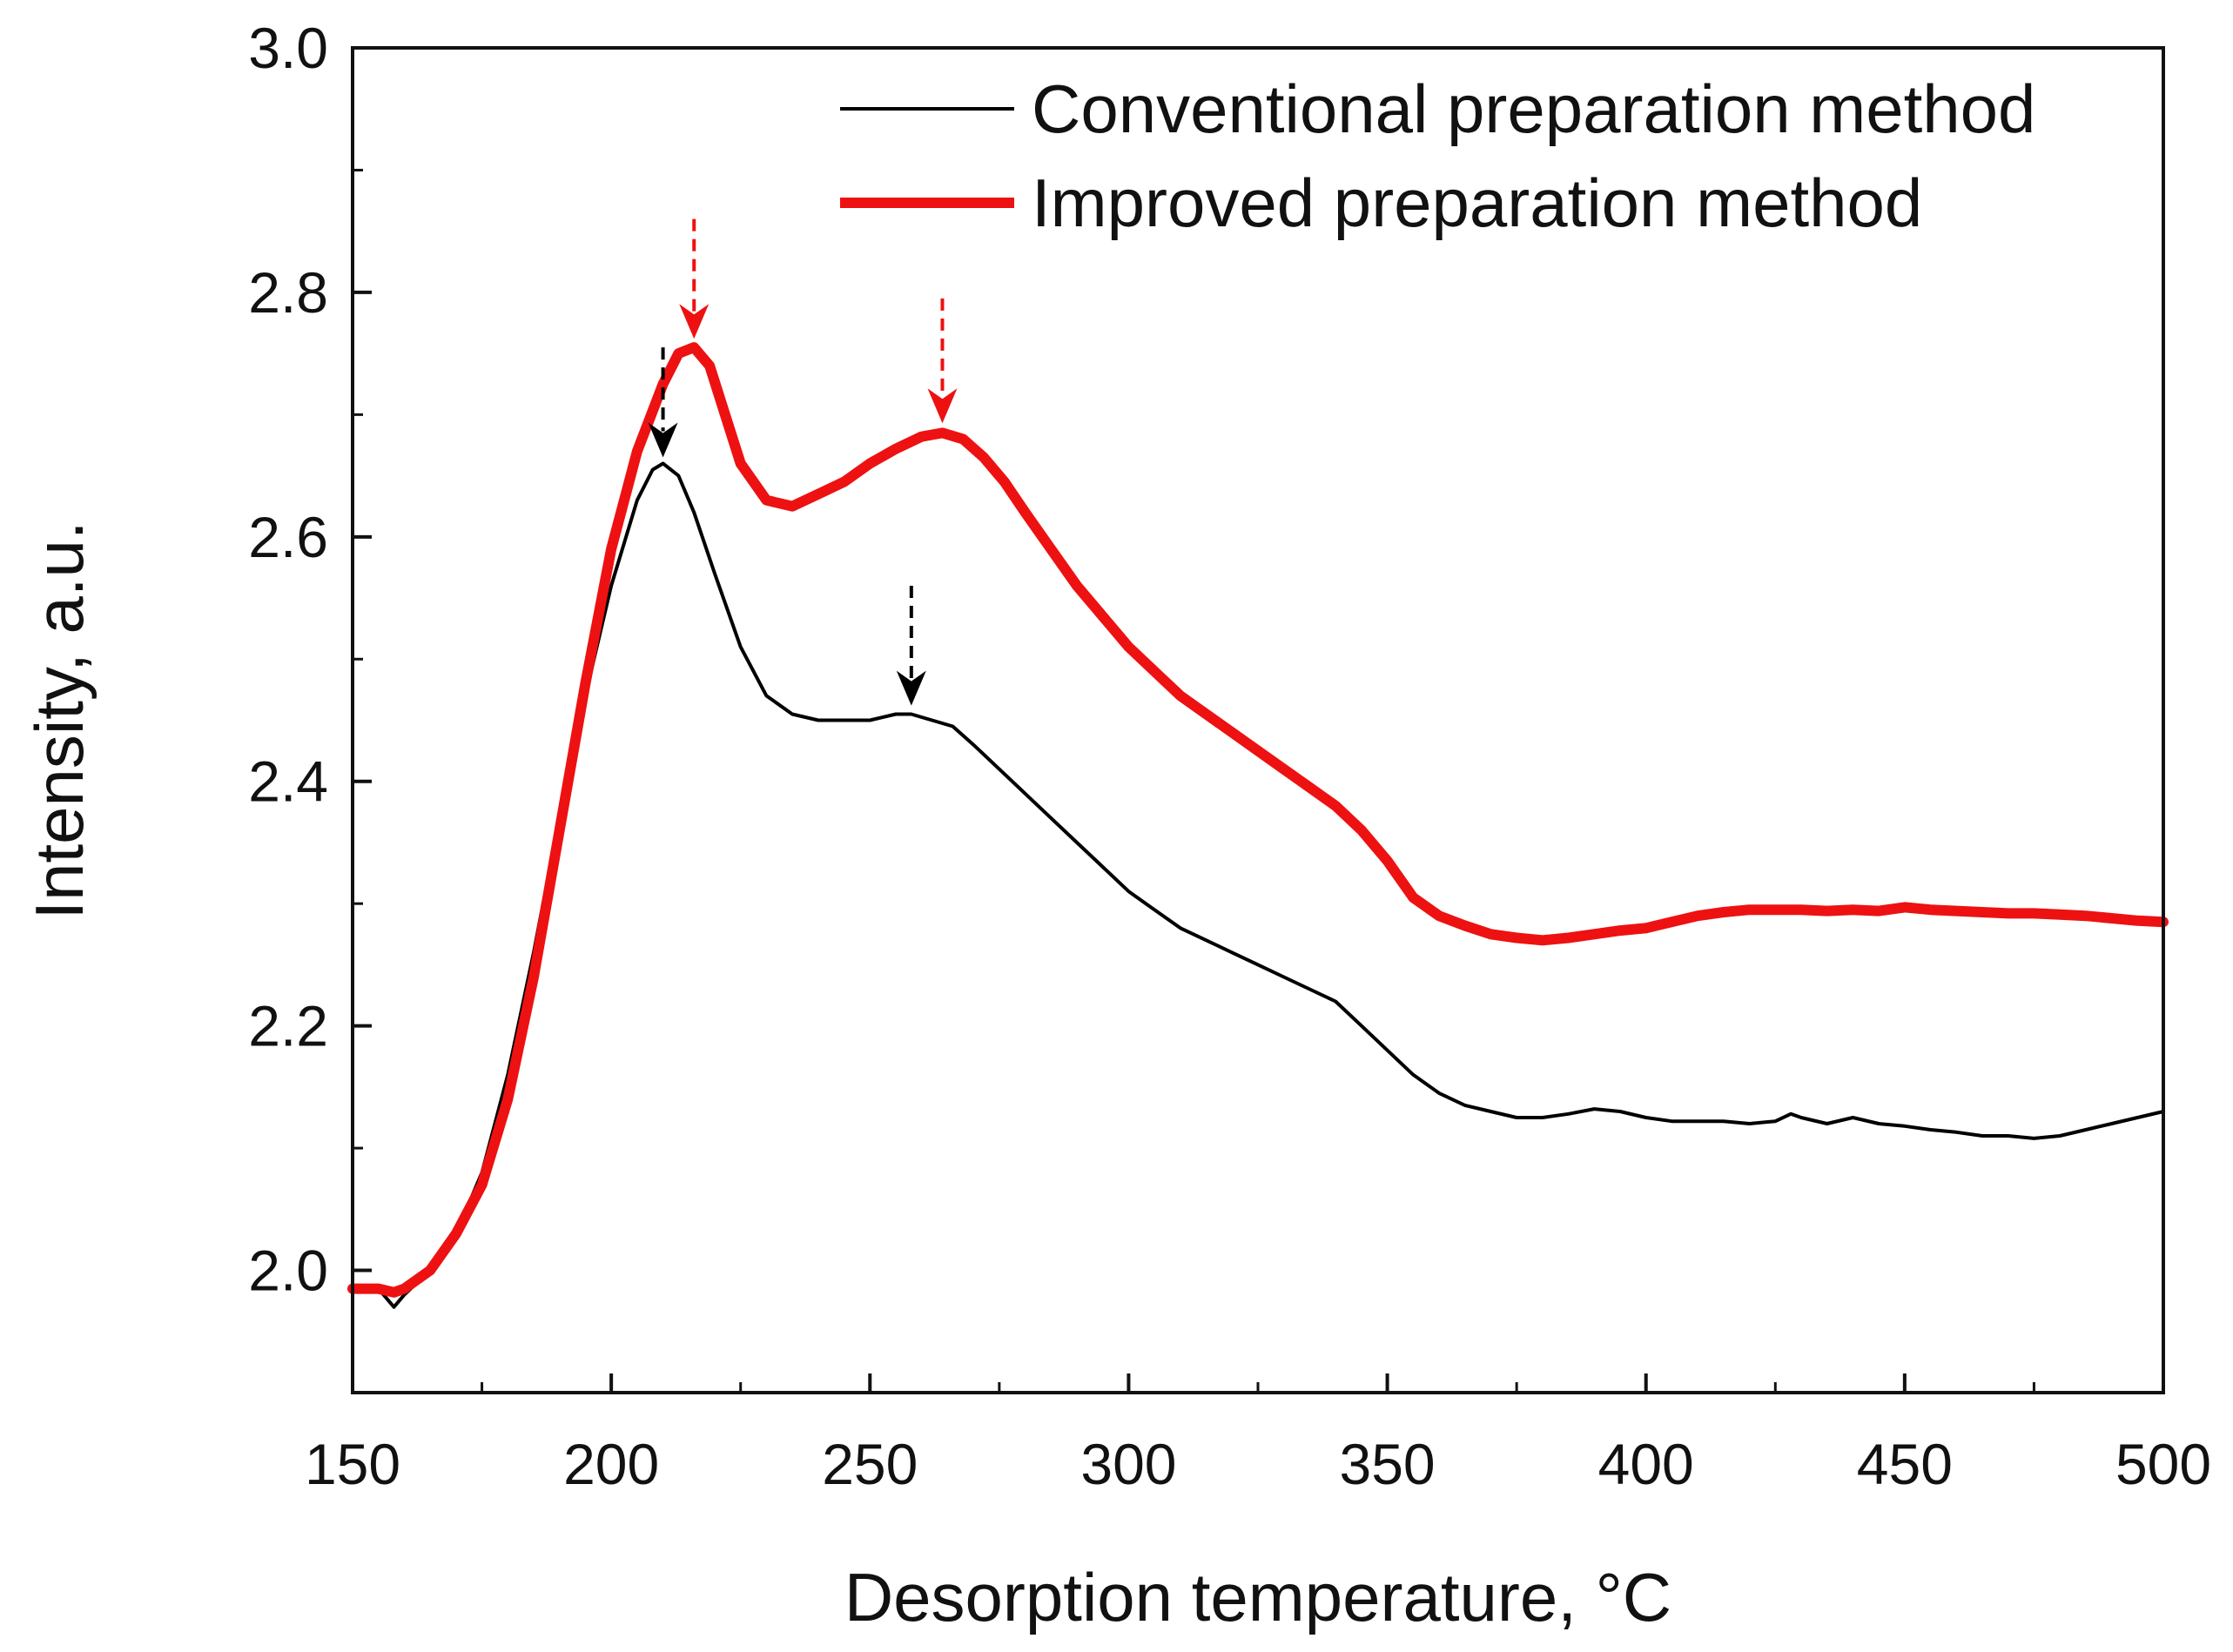 This screenshot has width=2233, height=1652. Describe the element at coordinates (1646, 1464) in the screenshot. I see `x-tick-label: 400` at that location.